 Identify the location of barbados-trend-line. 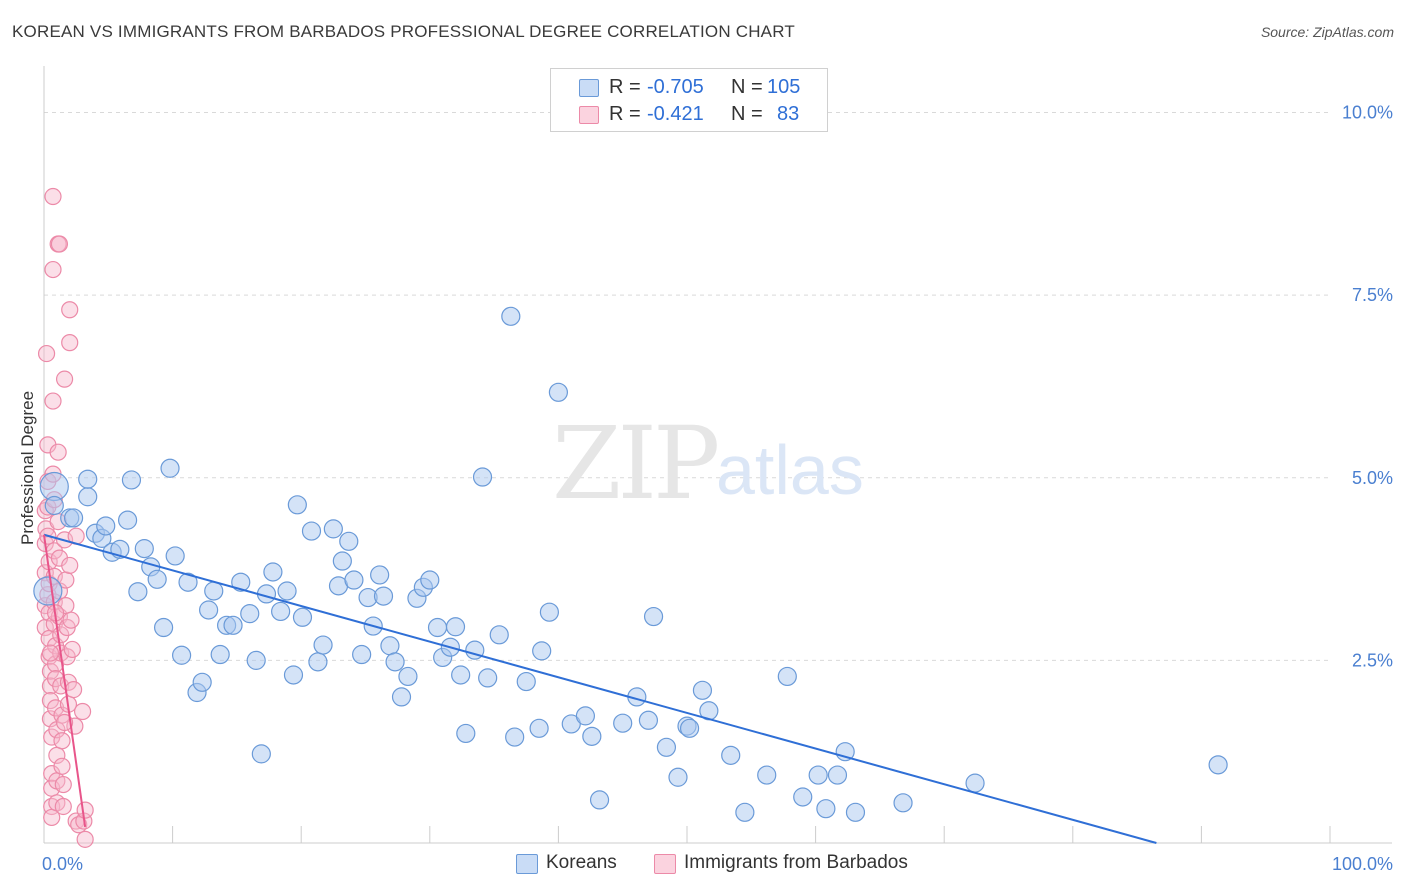
(65, 681).